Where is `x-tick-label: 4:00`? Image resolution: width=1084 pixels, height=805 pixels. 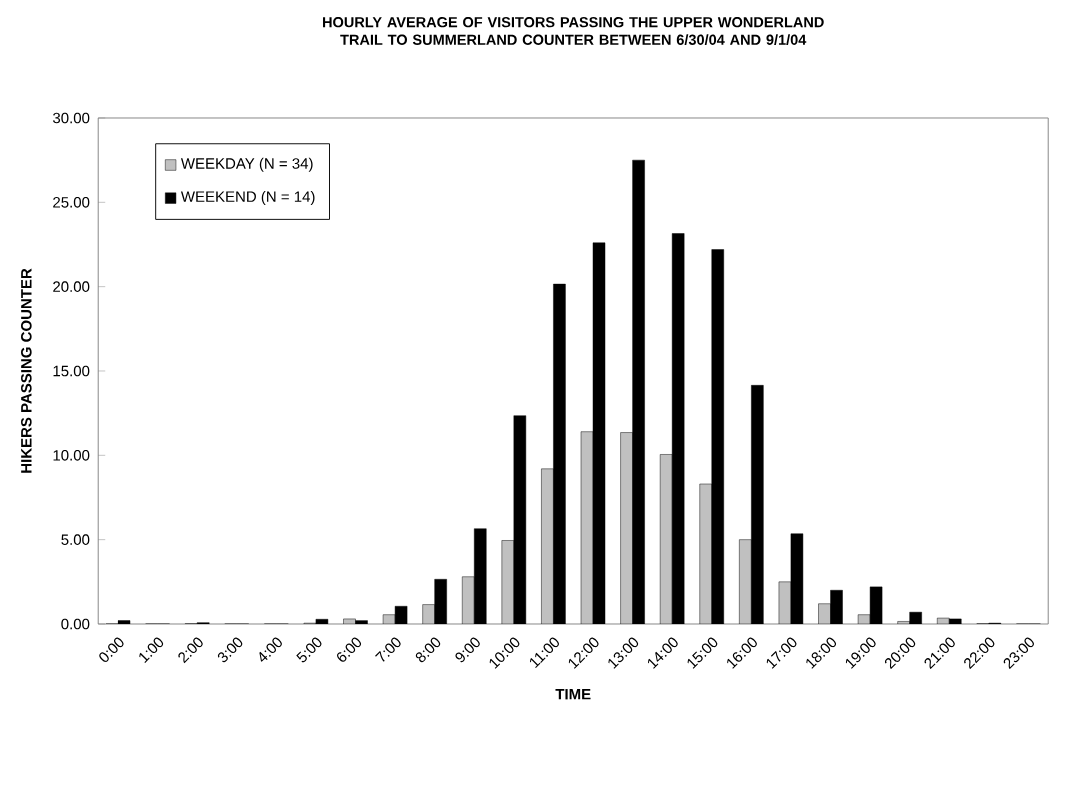
x-tick-label: 4:00 is located at coordinates (270, 649).